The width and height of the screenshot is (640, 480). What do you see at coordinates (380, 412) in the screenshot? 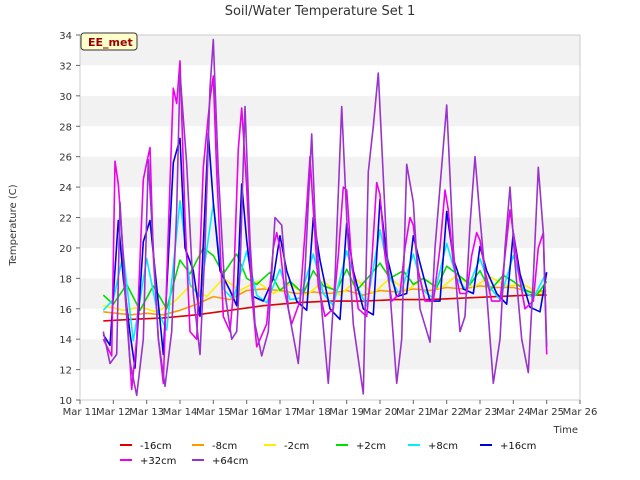
I see `x-tick-label: Mar 20` at bounding box center [380, 412].